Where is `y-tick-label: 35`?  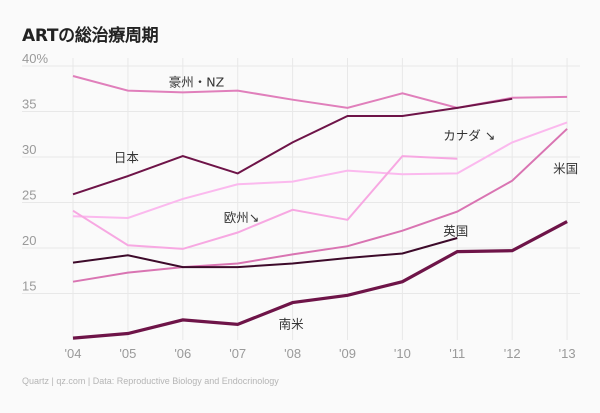
y-tick-label: 35 is located at coordinates (29, 104).